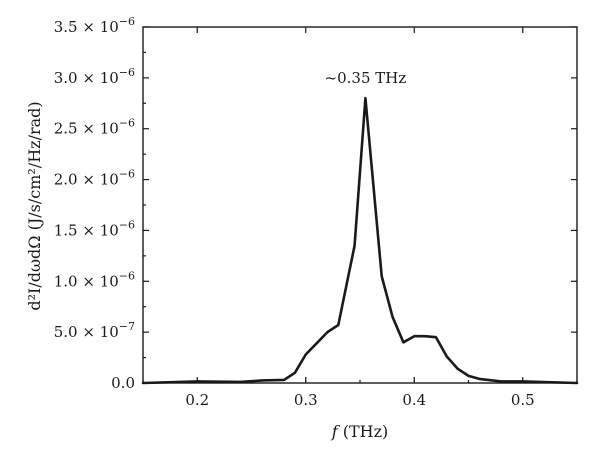  Describe the element at coordinates (363, 431) in the screenshot. I see `x-axis-label-unit: (THz)` at that location.